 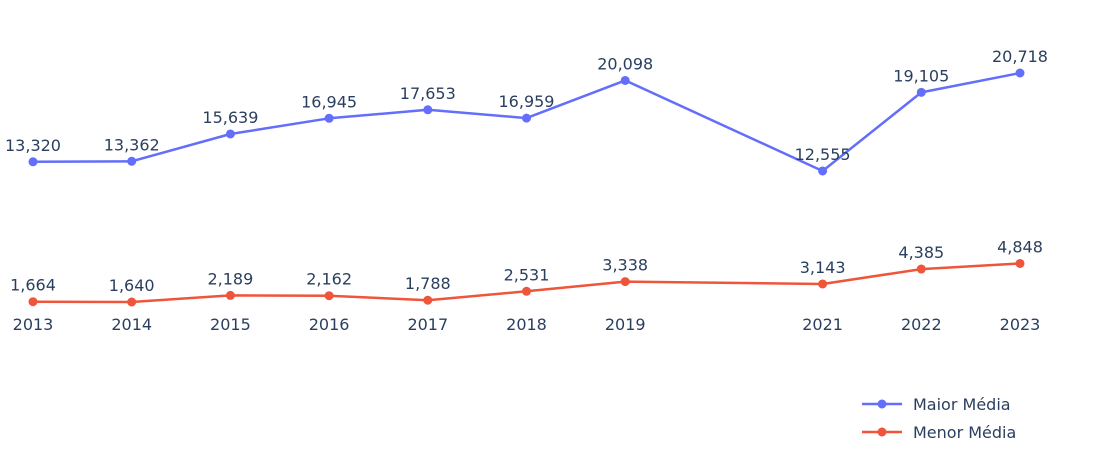 What do you see at coordinates (428, 283) in the screenshot?
I see `data-label: 1,788` at bounding box center [428, 283].